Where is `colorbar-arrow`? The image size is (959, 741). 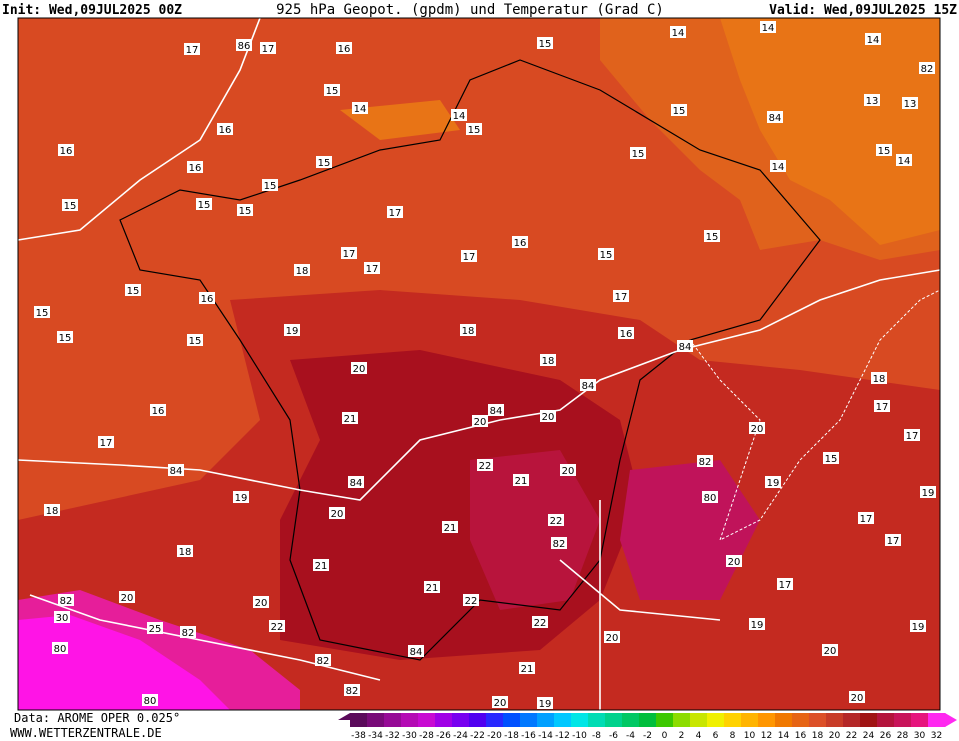 colorbar-arrow is located at coordinates (951, 720).